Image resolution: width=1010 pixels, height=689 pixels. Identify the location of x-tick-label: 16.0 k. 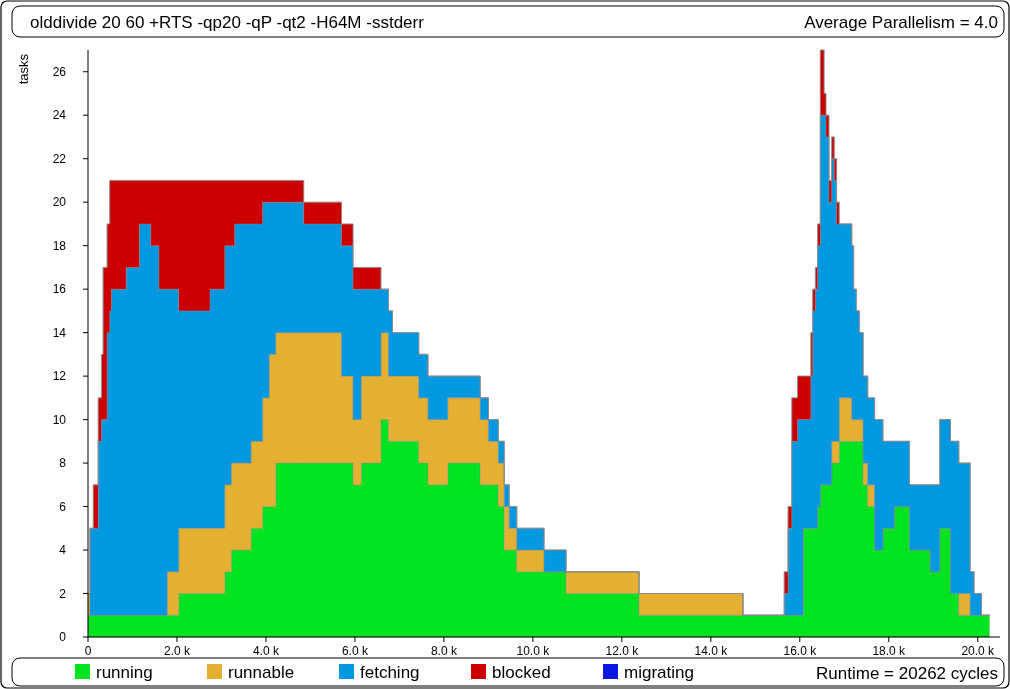
(800, 651).